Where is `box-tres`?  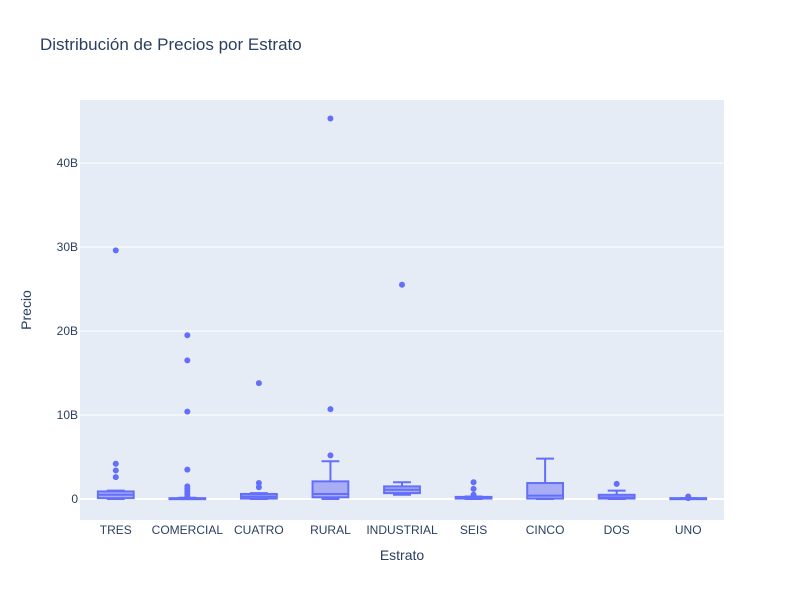 box-tres is located at coordinates (115, 373).